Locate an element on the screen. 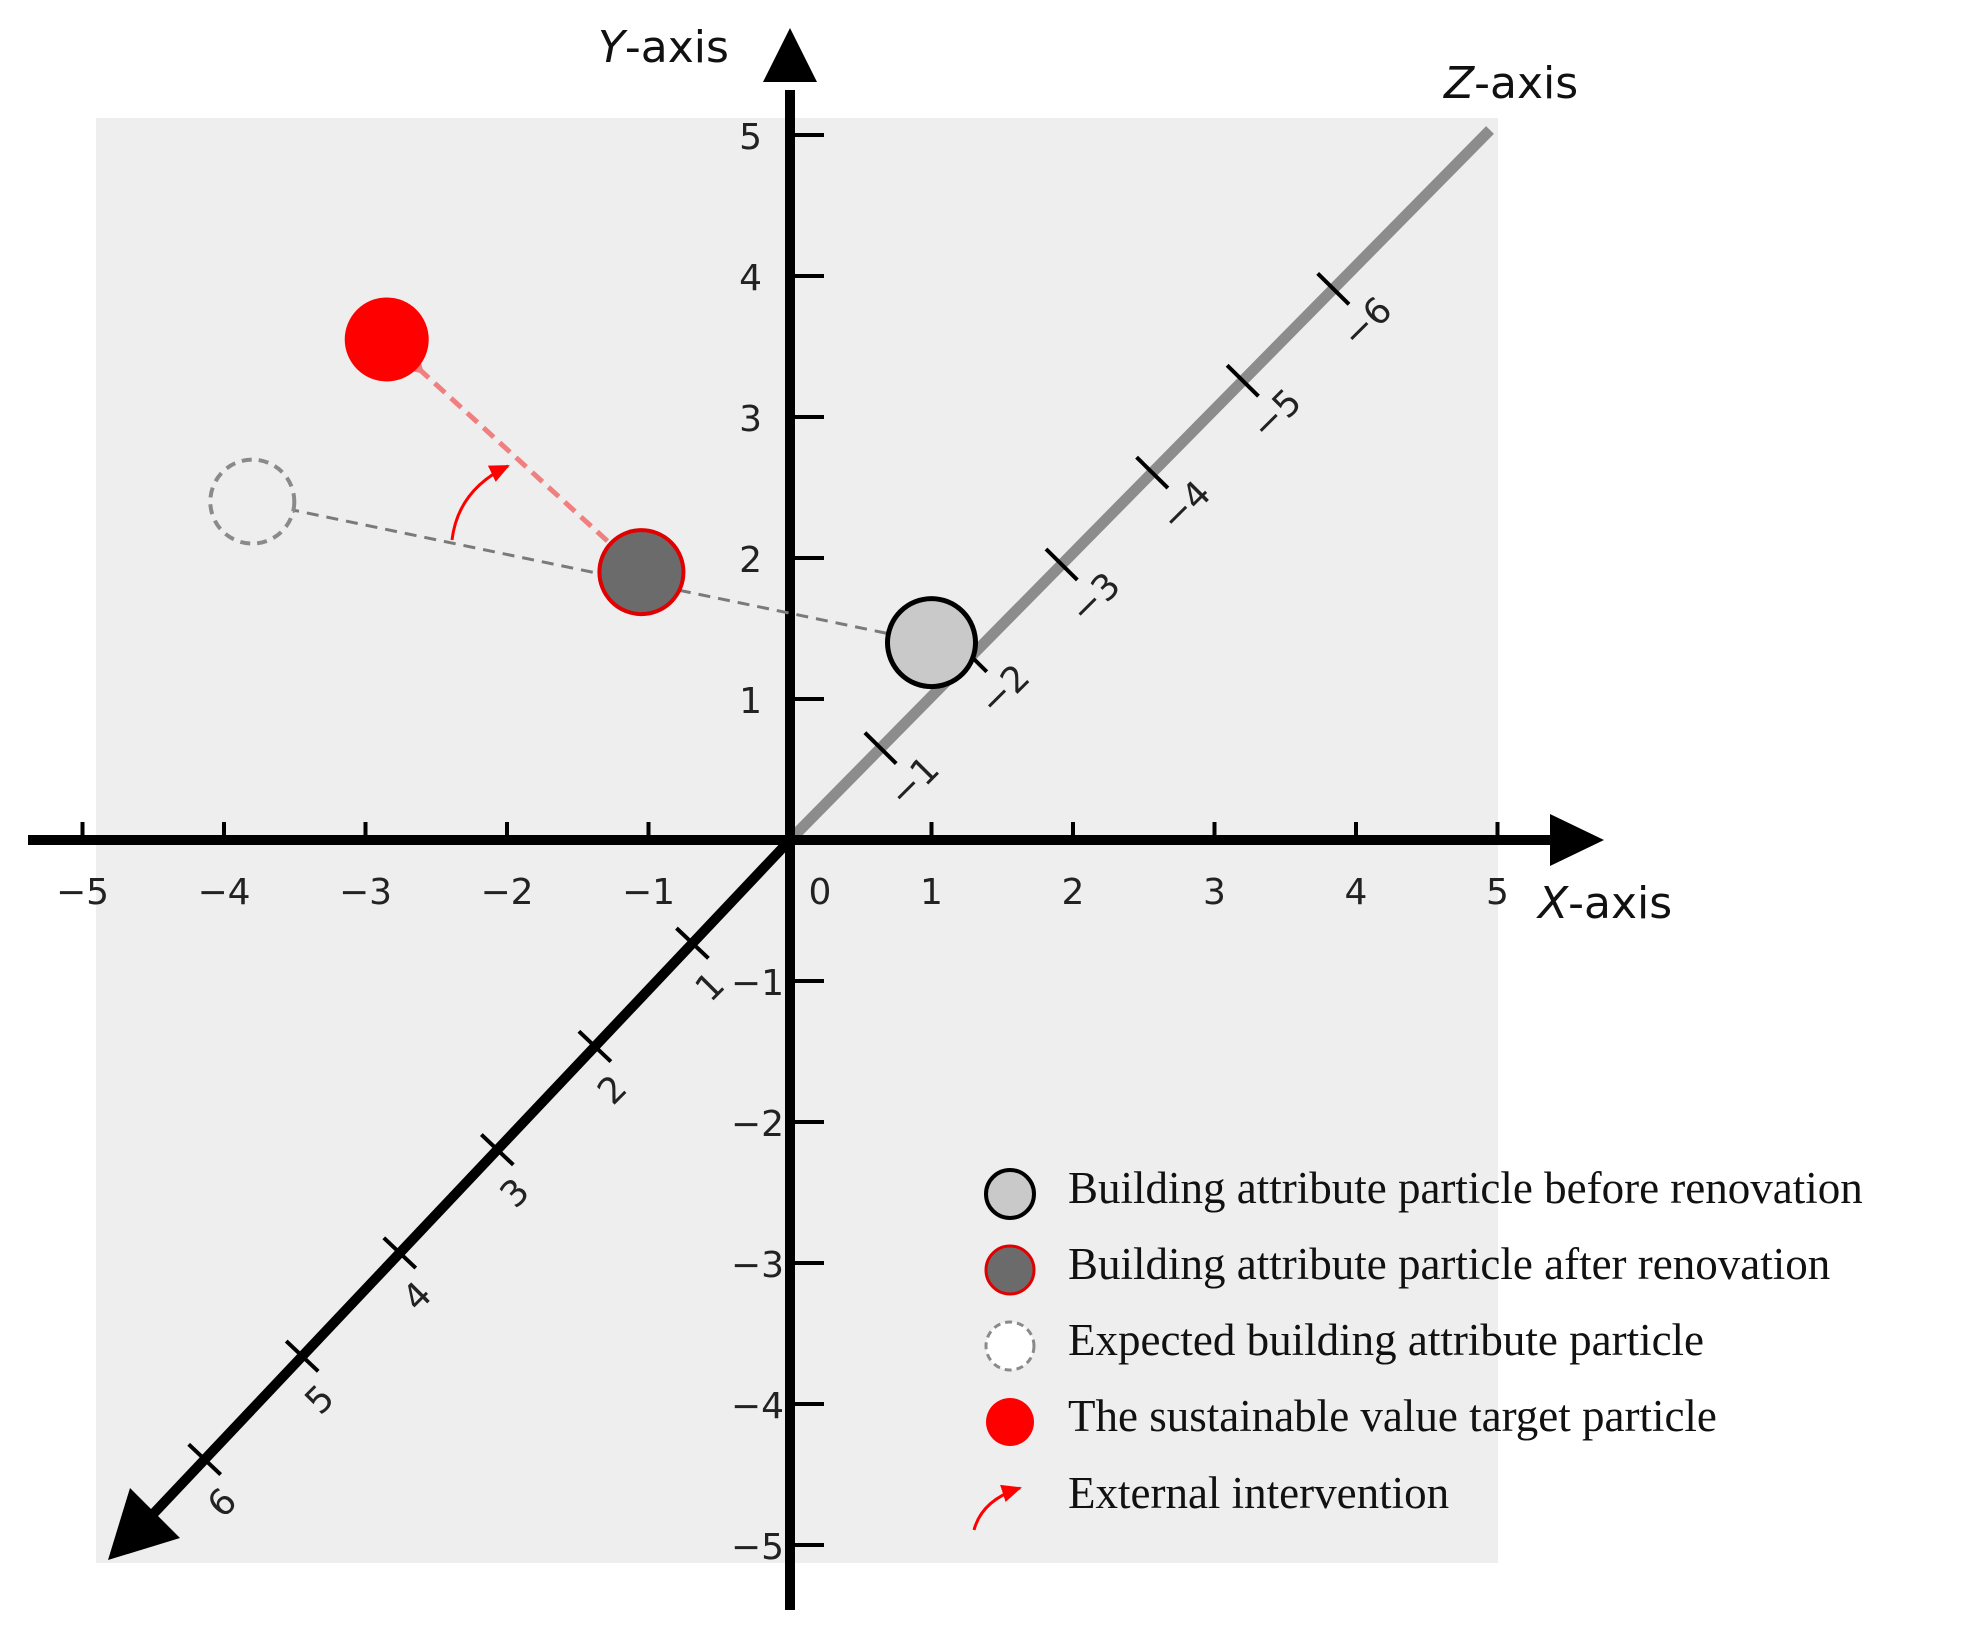 The height and width of the screenshot is (1625, 1987). z-axis-title: Z-axis is located at coordinates (1510, 83).